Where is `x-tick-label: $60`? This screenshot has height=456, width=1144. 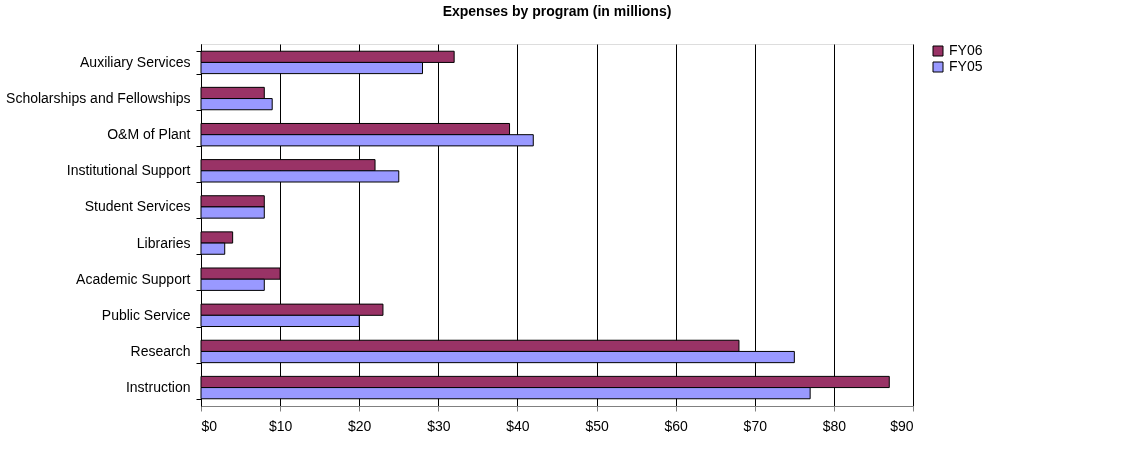
x-tick-label: $60 is located at coordinates (676, 425).